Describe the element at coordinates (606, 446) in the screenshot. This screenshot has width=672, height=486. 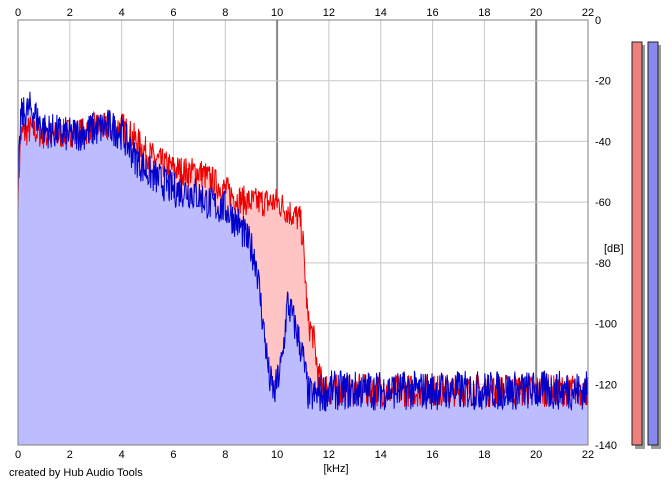
I see `y-tick-label: -140` at that location.